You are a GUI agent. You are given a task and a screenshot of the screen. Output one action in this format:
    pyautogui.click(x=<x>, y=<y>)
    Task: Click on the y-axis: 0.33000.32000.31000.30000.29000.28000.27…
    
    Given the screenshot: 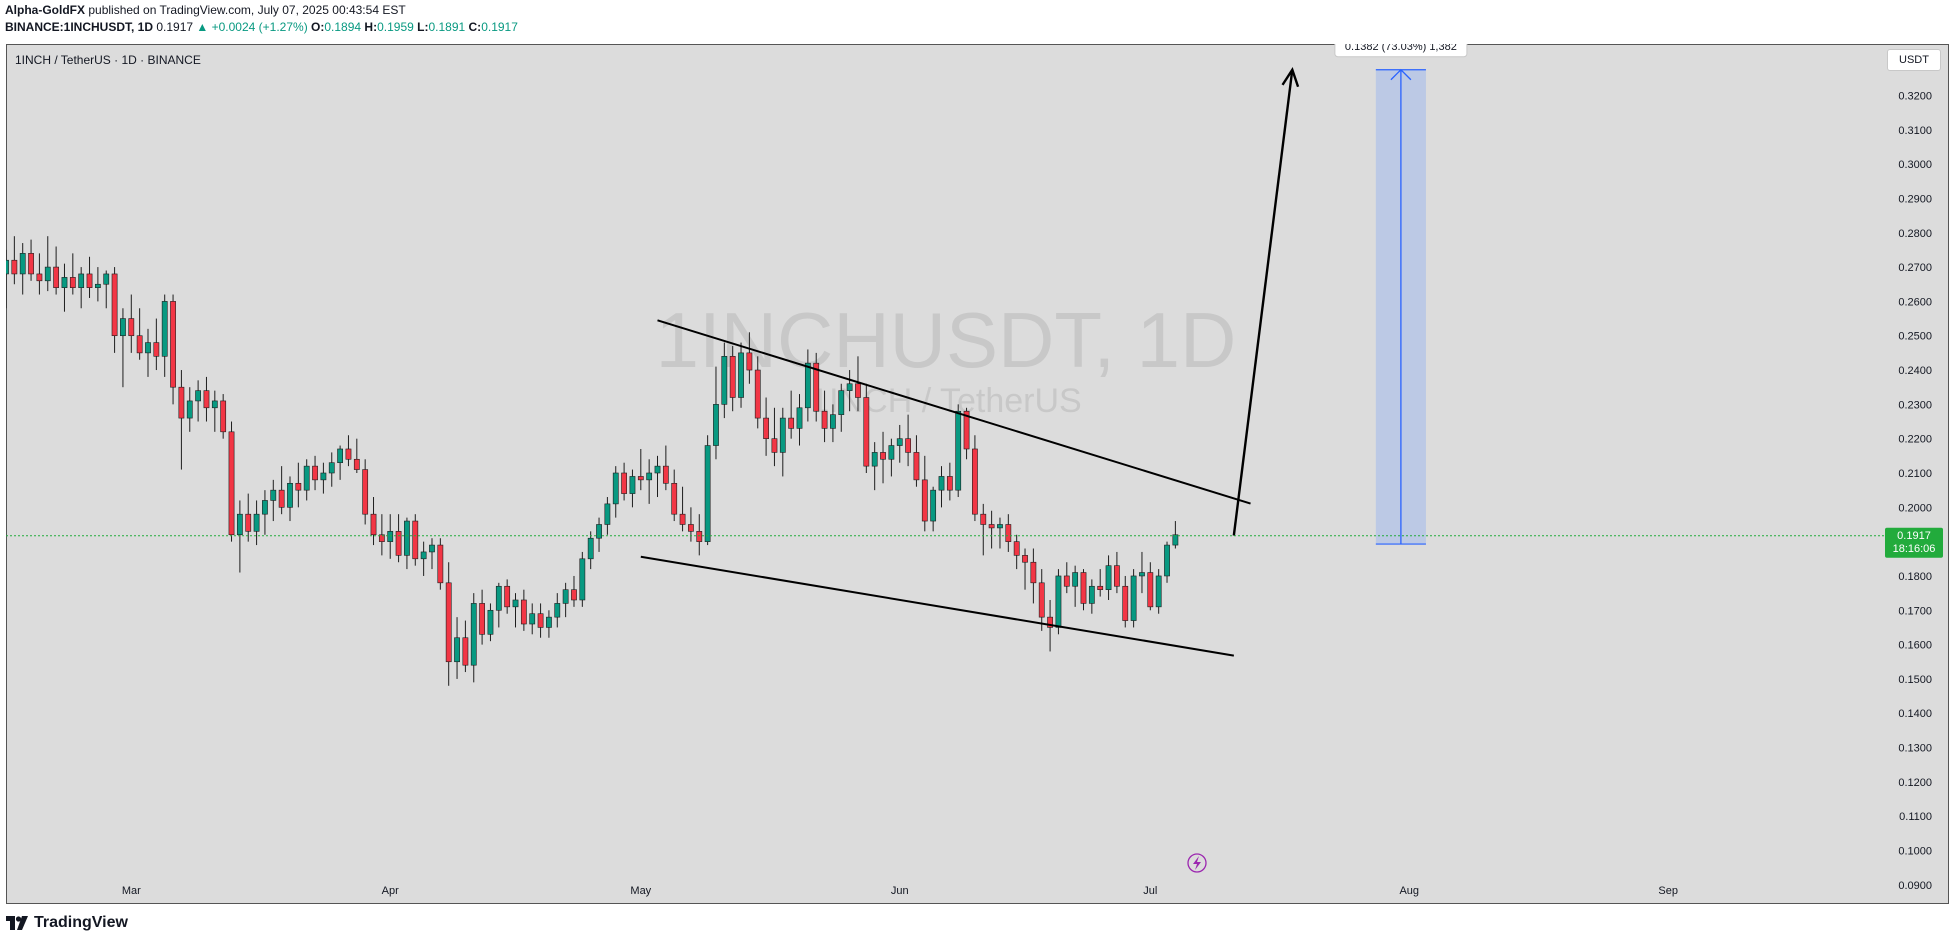 What is the action you would take?
    pyautogui.click(x=1915, y=474)
    